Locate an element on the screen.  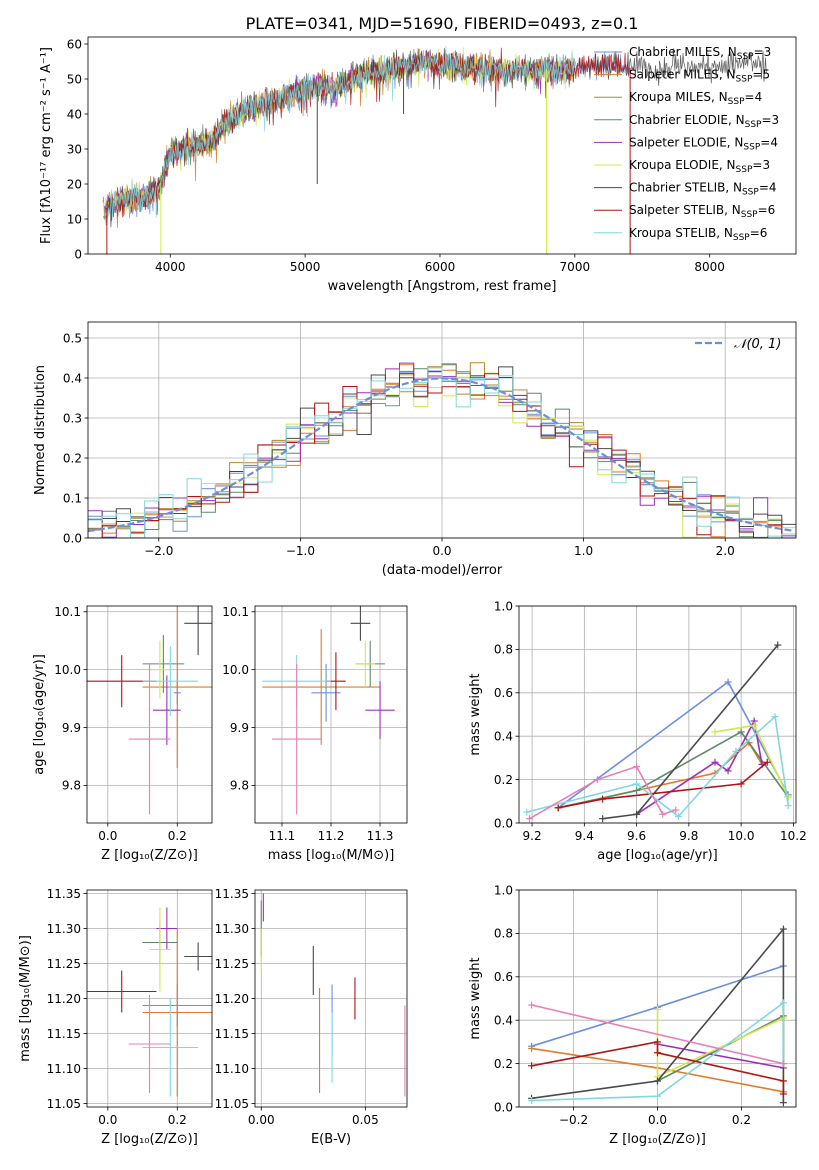
x-tick-label: 8000 is located at coordinates (709, 267).